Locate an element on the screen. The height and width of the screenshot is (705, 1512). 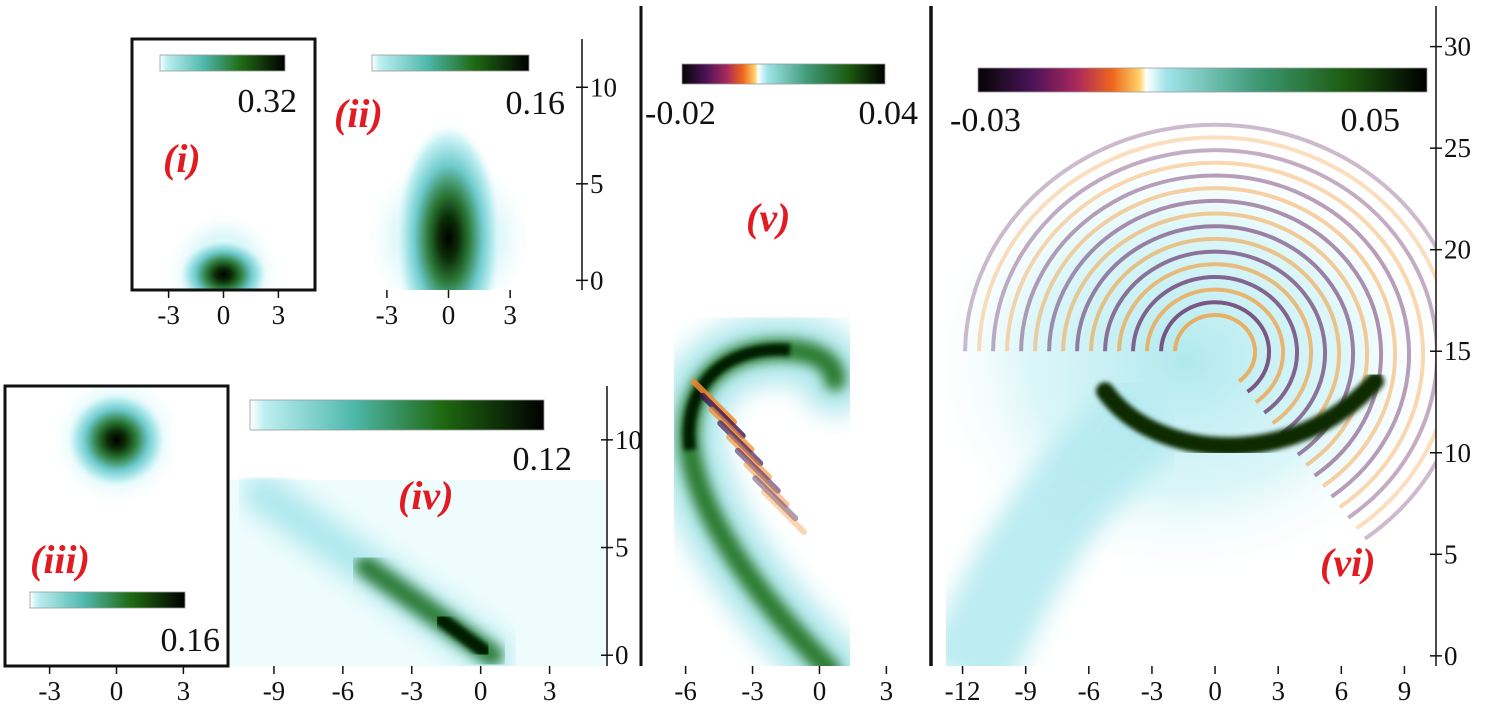
panel-v-arm-core is located at coordinates (736, 397).